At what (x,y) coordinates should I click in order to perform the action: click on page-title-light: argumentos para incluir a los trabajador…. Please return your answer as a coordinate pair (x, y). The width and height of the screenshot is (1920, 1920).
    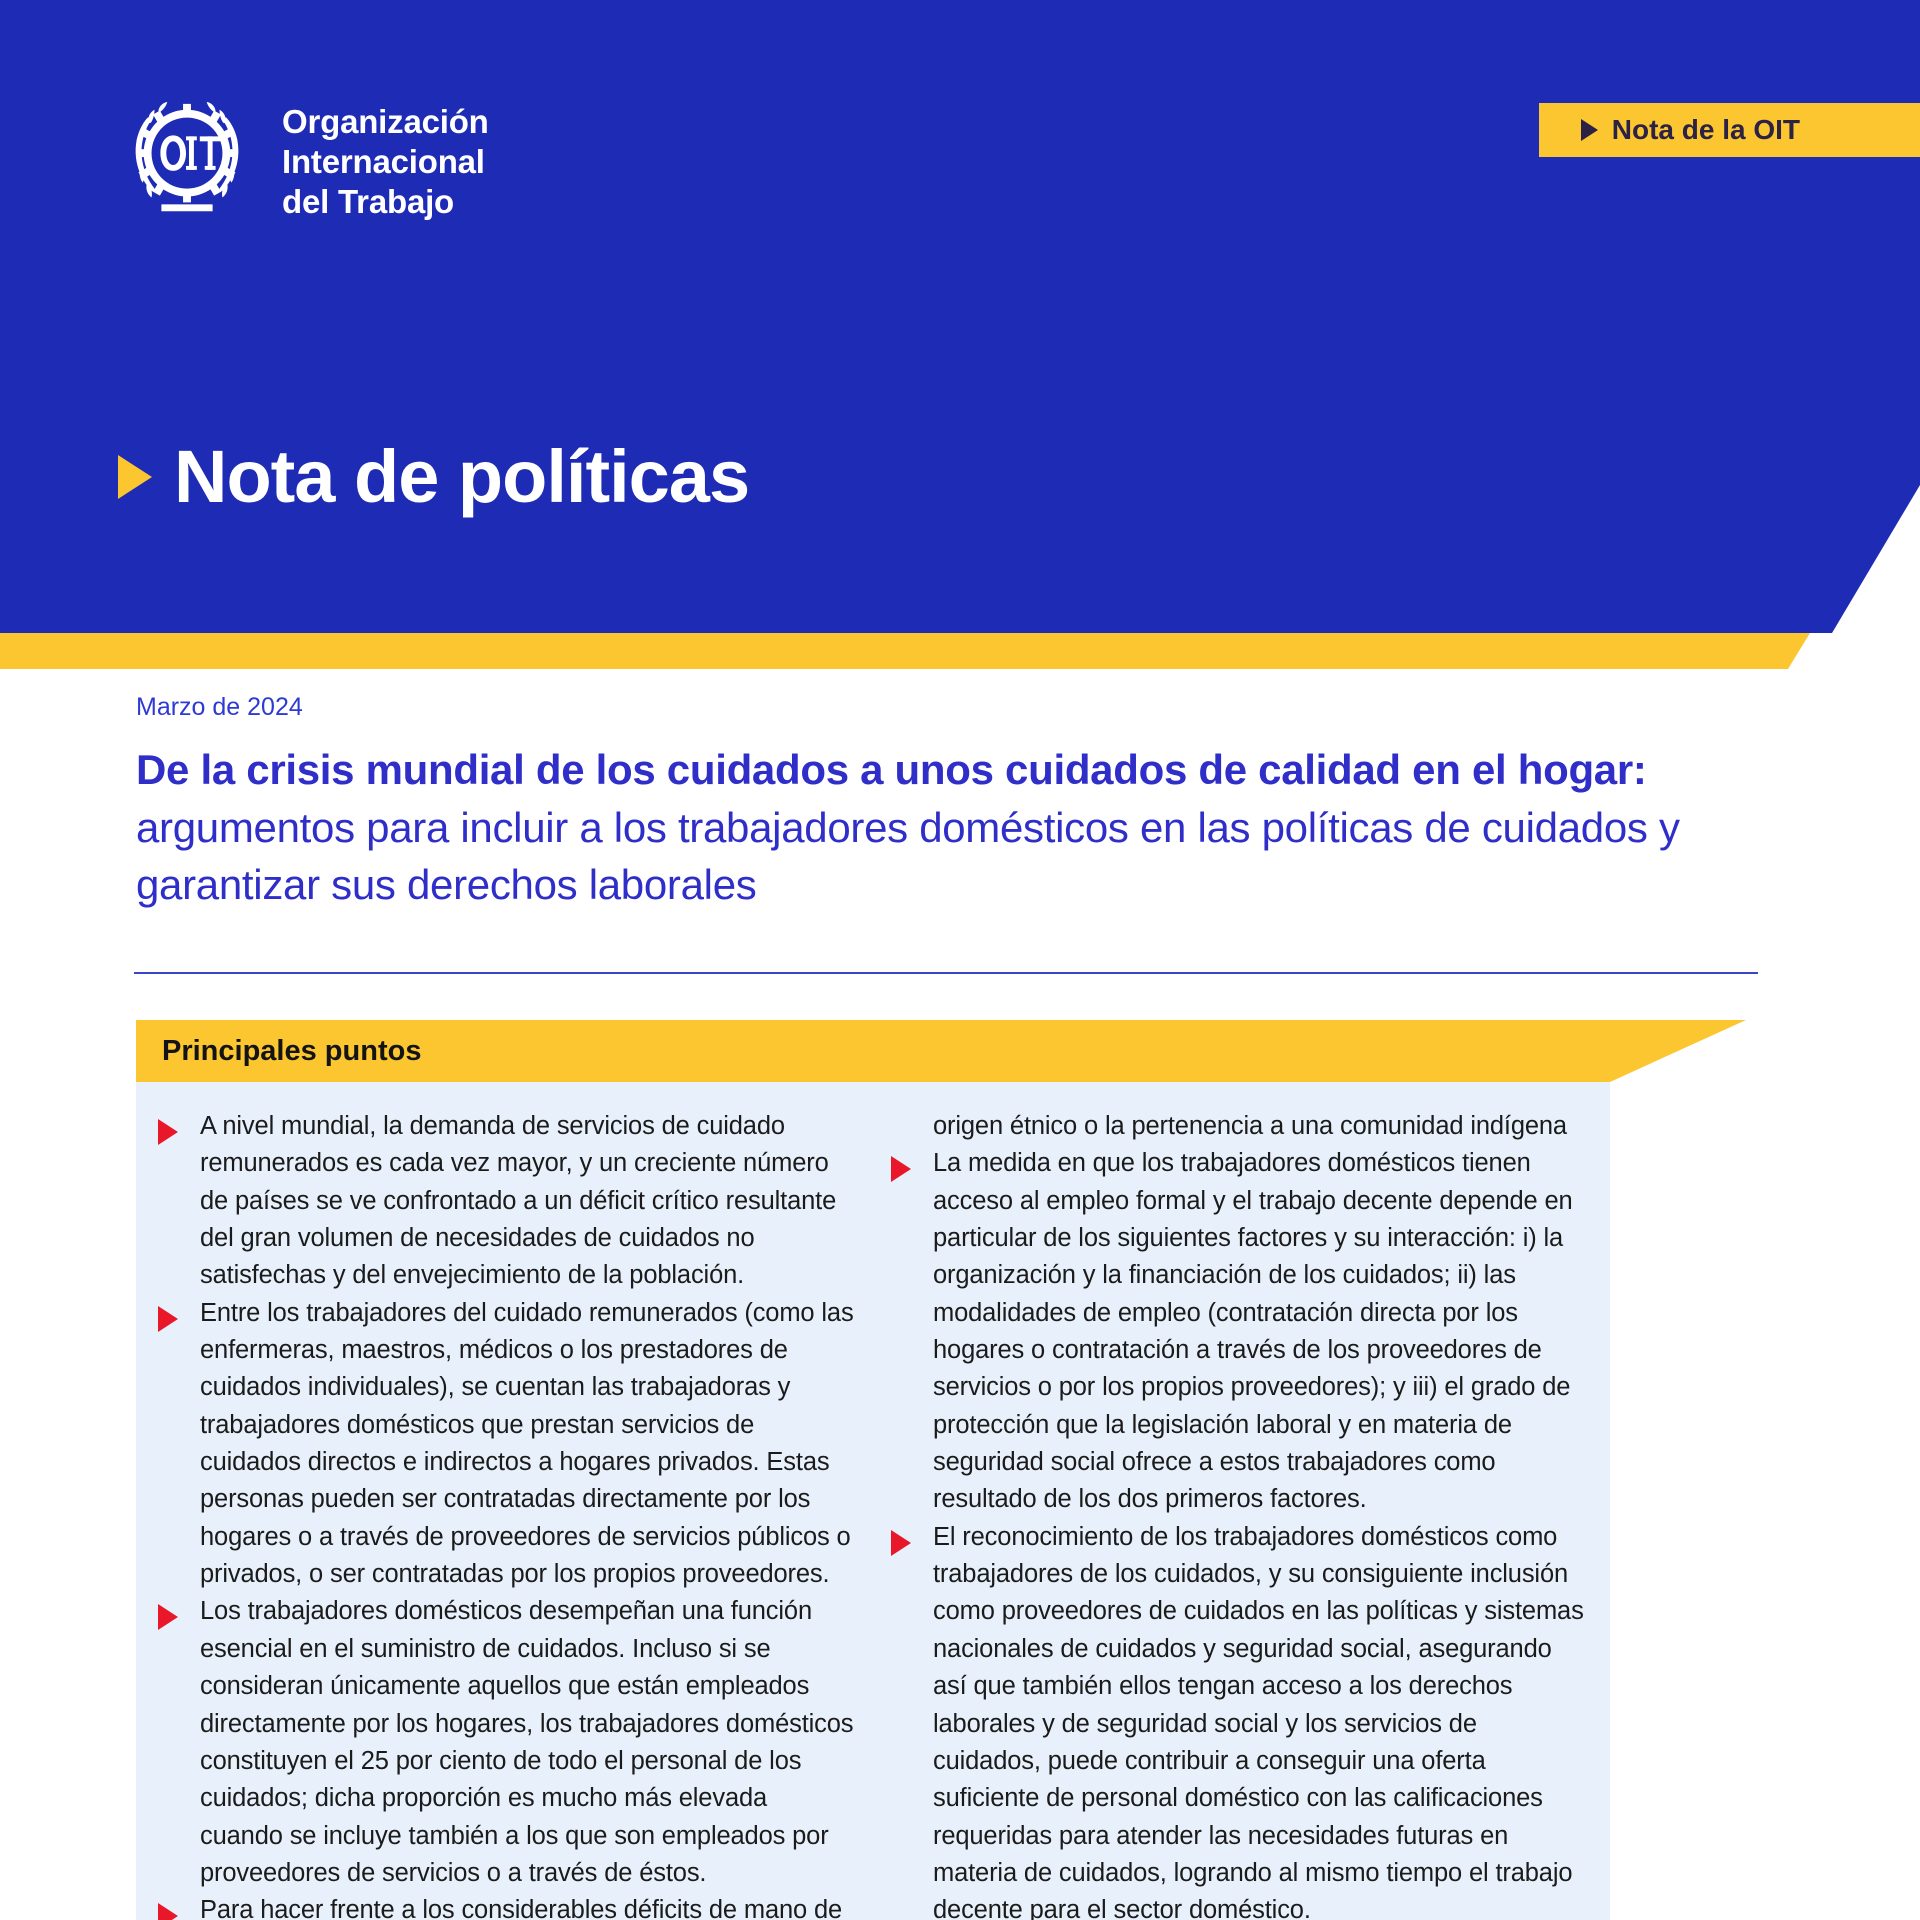
    Looking at the image, I should click on (908, 856).